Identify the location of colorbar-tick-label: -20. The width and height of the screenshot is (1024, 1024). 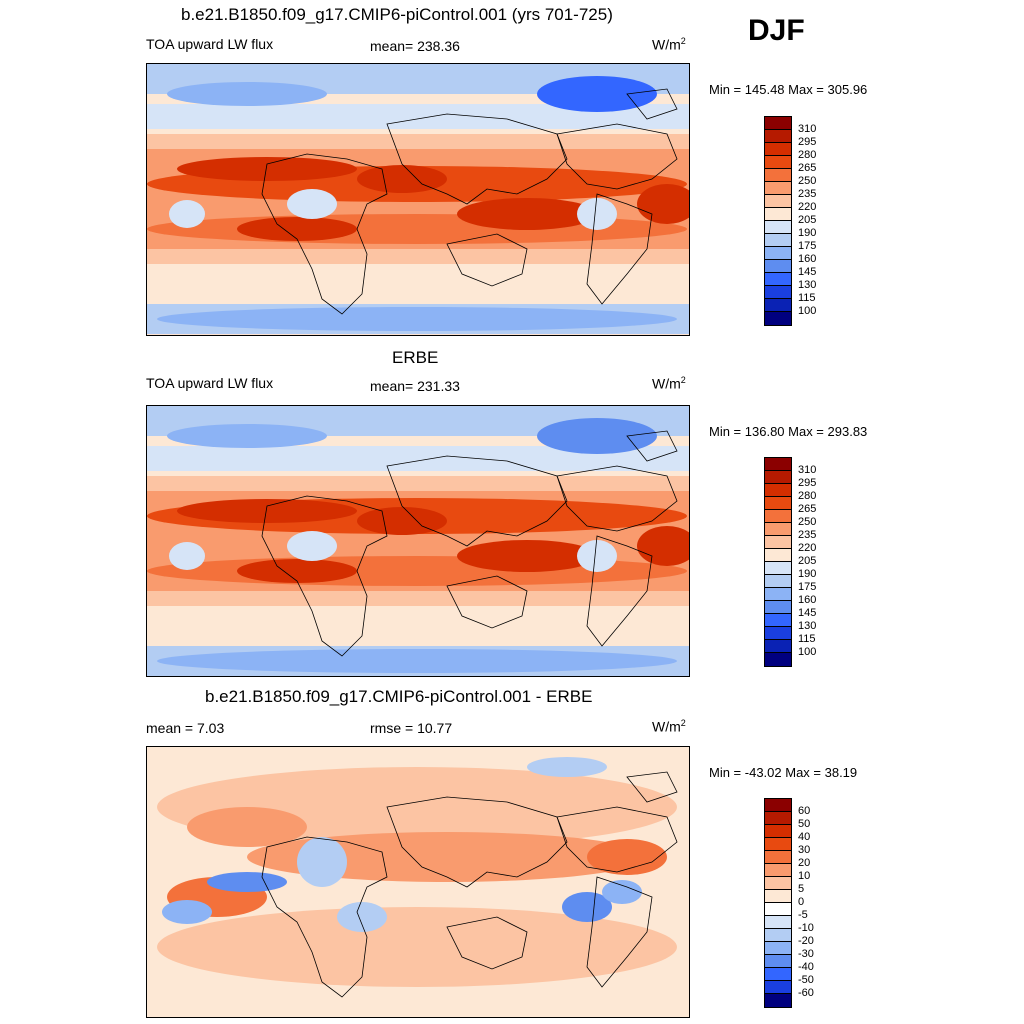
(806, 941).